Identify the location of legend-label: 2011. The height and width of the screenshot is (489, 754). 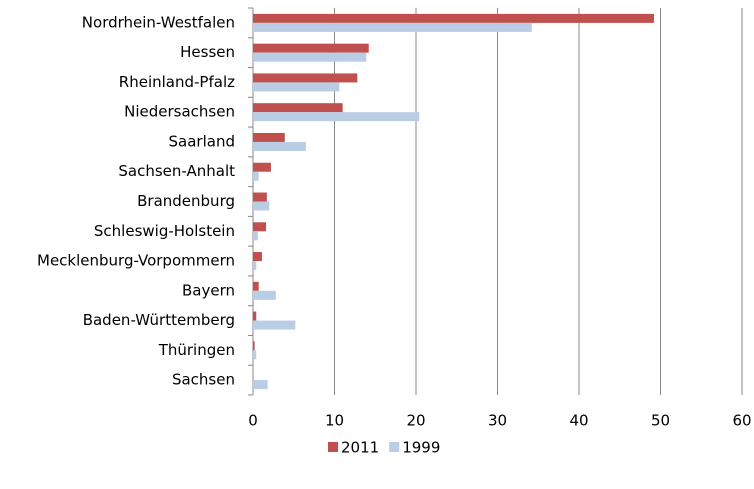
(360, 448).